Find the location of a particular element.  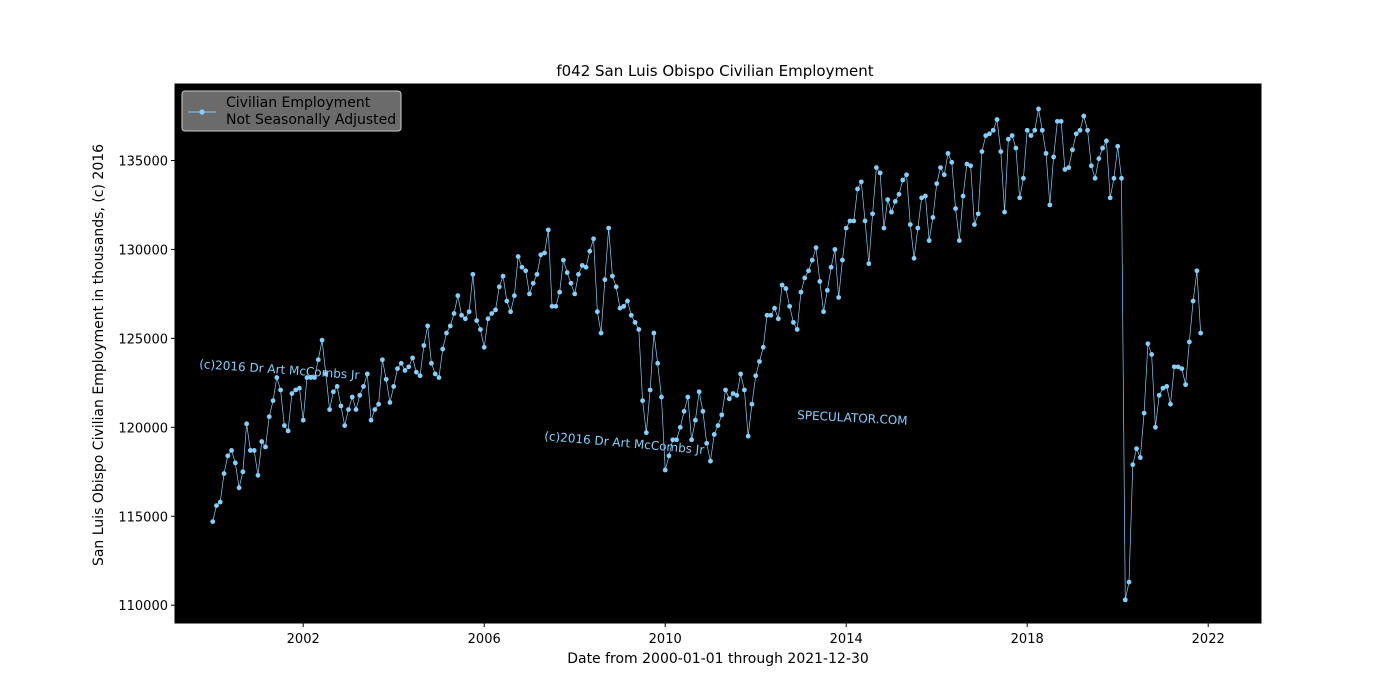

chart-title: f042 San Luis Obispo Civilian Employment is located at coordinates (714, 71).